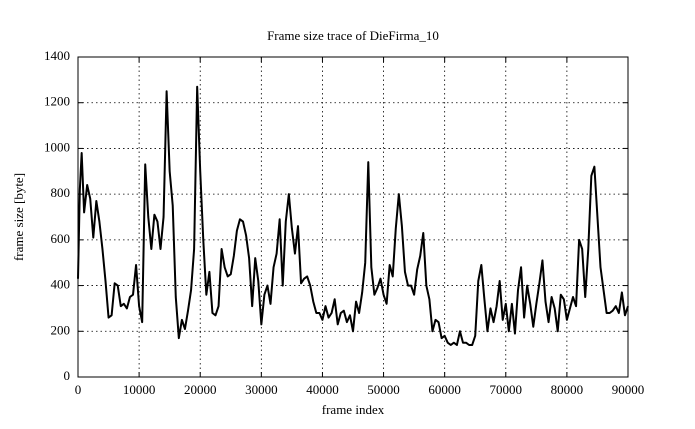  Describe the element at coordinates (444, 389) in the screenshot. I see `x-tick-label: 60000` at that location.